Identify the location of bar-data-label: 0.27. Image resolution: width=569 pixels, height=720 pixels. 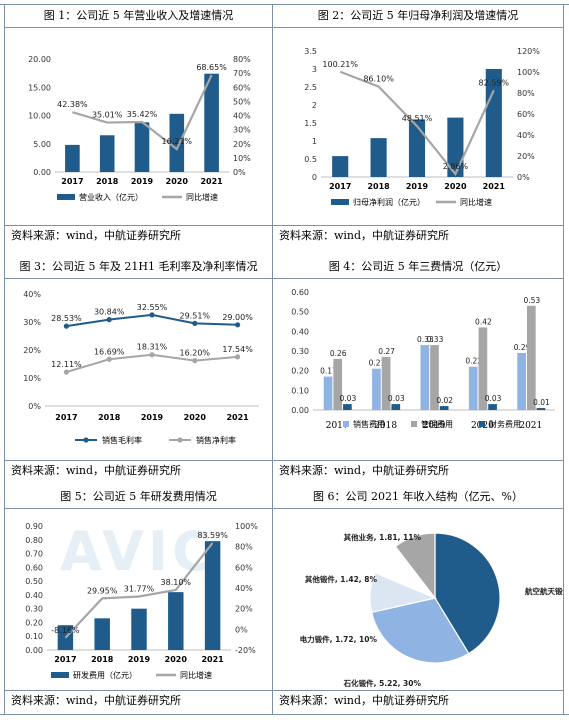
(386, 351).